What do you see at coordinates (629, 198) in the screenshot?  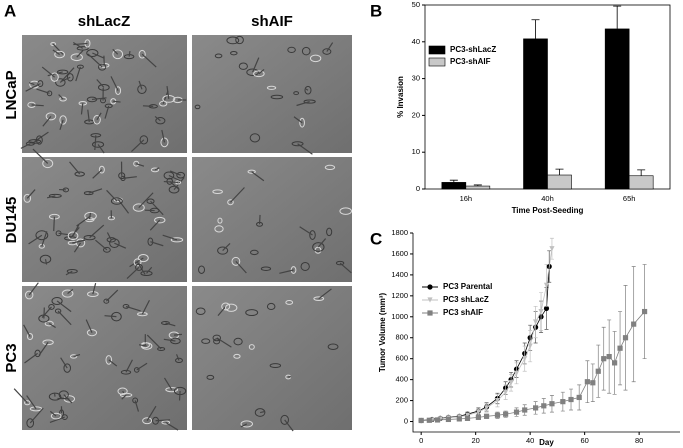 I see `x-tick-label: 65h` at bounding box center [629, 198].